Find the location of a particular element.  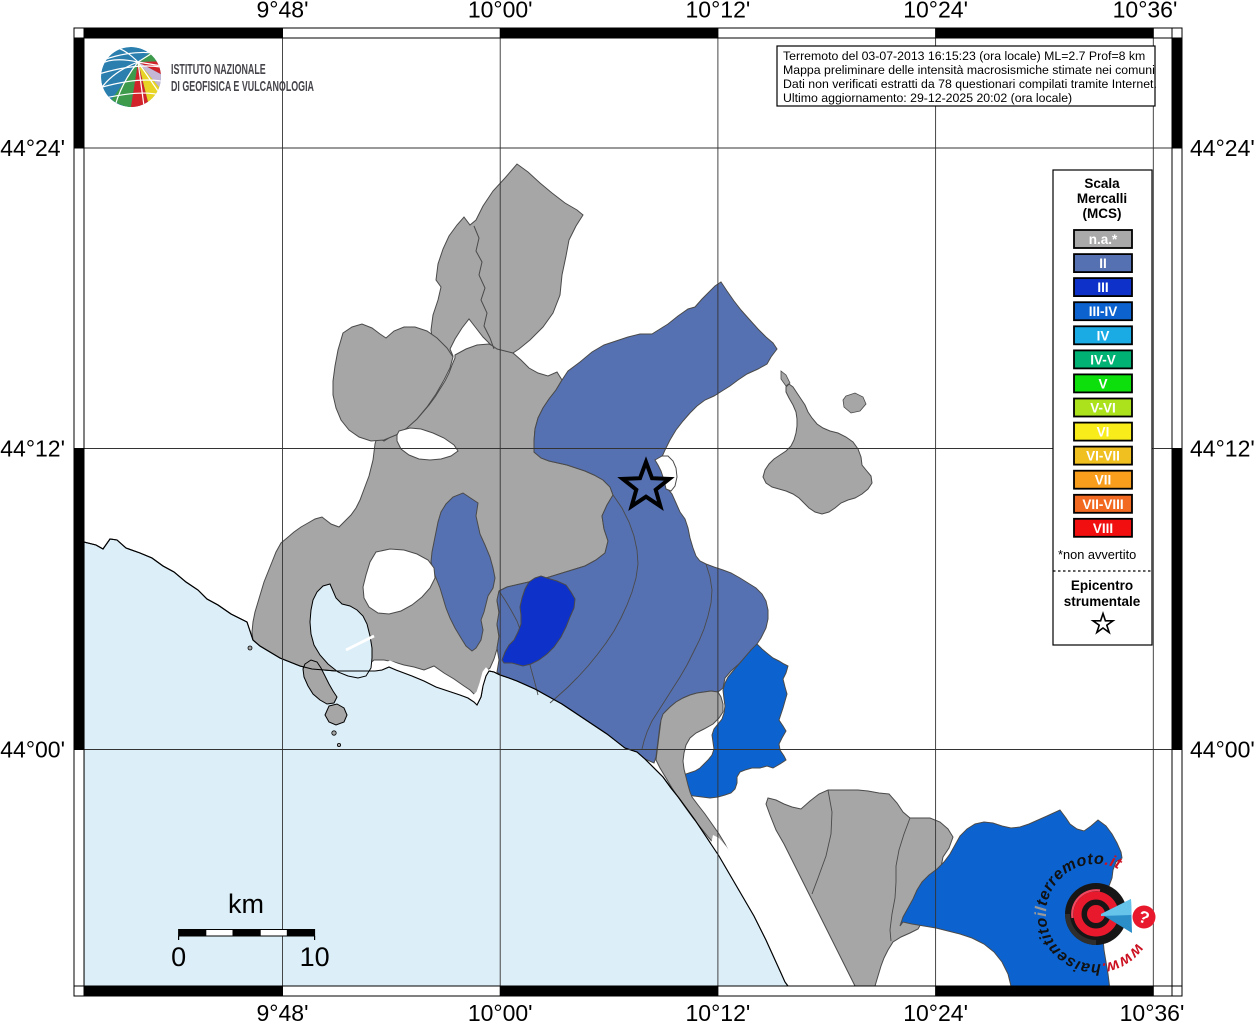

svg-text: IV is located at coordinates (1103, 335).